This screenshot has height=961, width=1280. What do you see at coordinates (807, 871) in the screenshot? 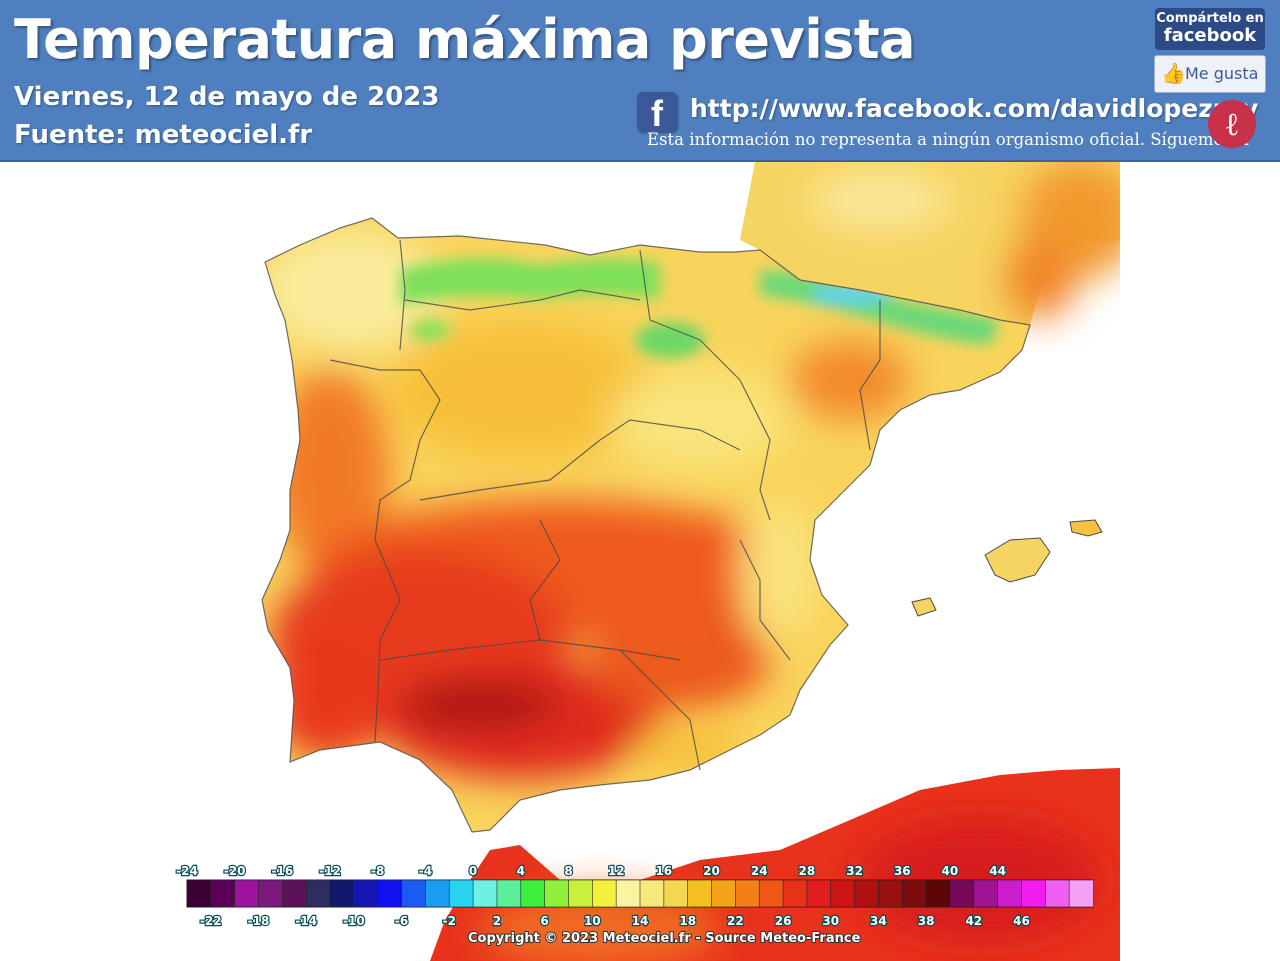
I see `legend-top-tick-label: 28` at bounding box center [807, 871].